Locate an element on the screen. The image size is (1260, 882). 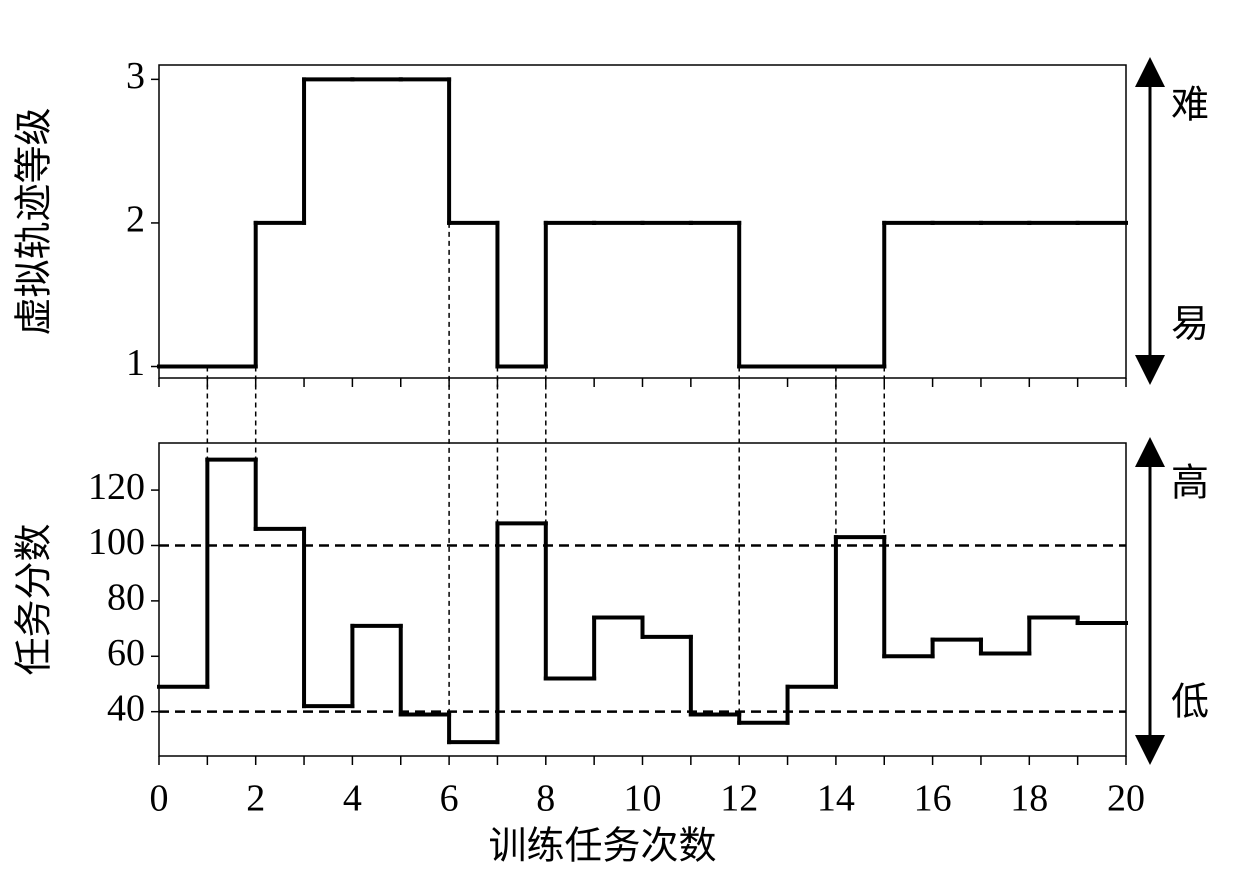
x-tick-label: 6 is located at coordinates (449, 799).